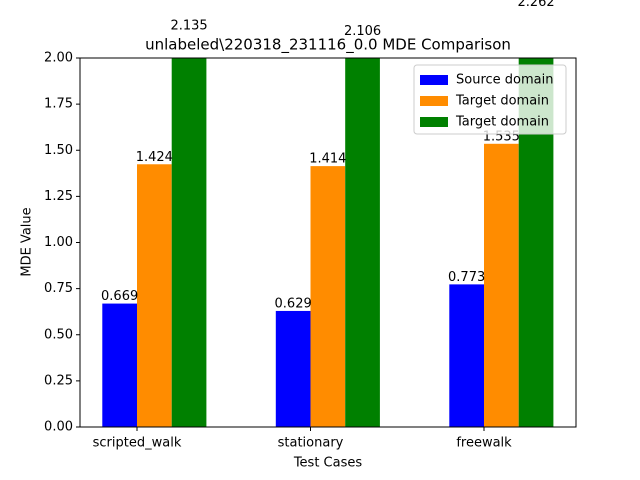 Image resolution: width=640 pixels, height=480 pixels. Describe the element at coordinates (58, 288) in the screenshot. I see `y-tick-label: 0.75` at that location.